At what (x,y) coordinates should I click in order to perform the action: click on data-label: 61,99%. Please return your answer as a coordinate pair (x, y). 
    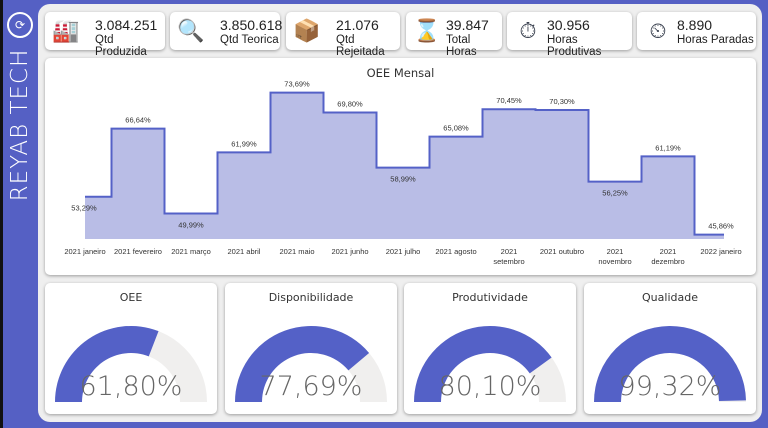
    Looking at the image, I should click on (244, 143).